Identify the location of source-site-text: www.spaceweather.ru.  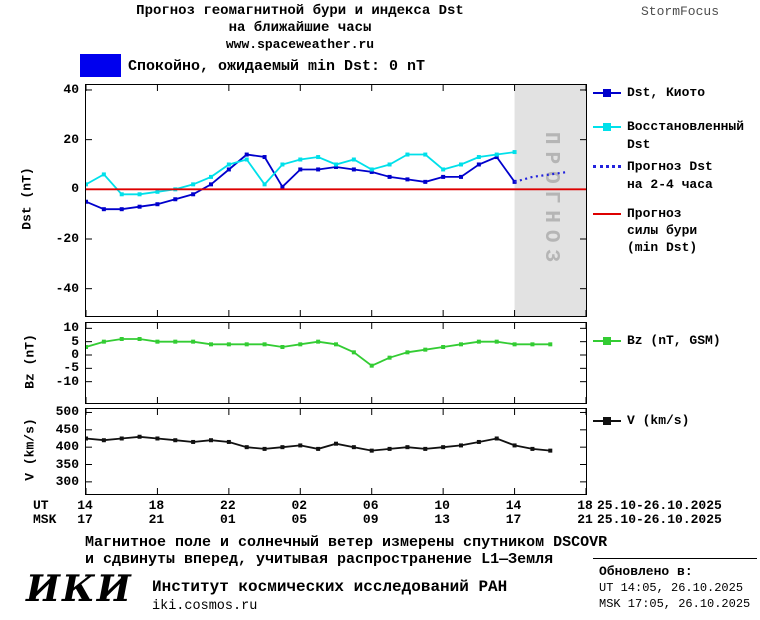
(300, 44).